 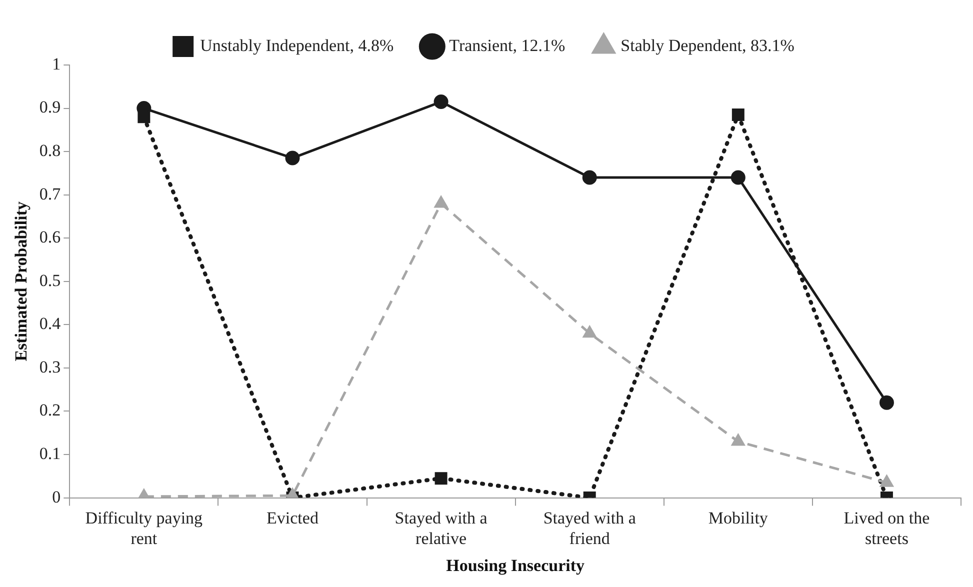 I want to click on y-tick-label: 0.5, so click(x=50, y=280).